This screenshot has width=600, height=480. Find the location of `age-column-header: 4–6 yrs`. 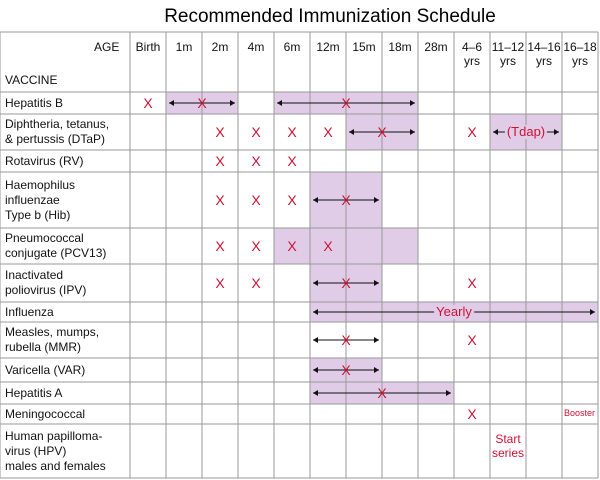

age-column-header: 4–6 yrs is located at coordinates (472, 54).